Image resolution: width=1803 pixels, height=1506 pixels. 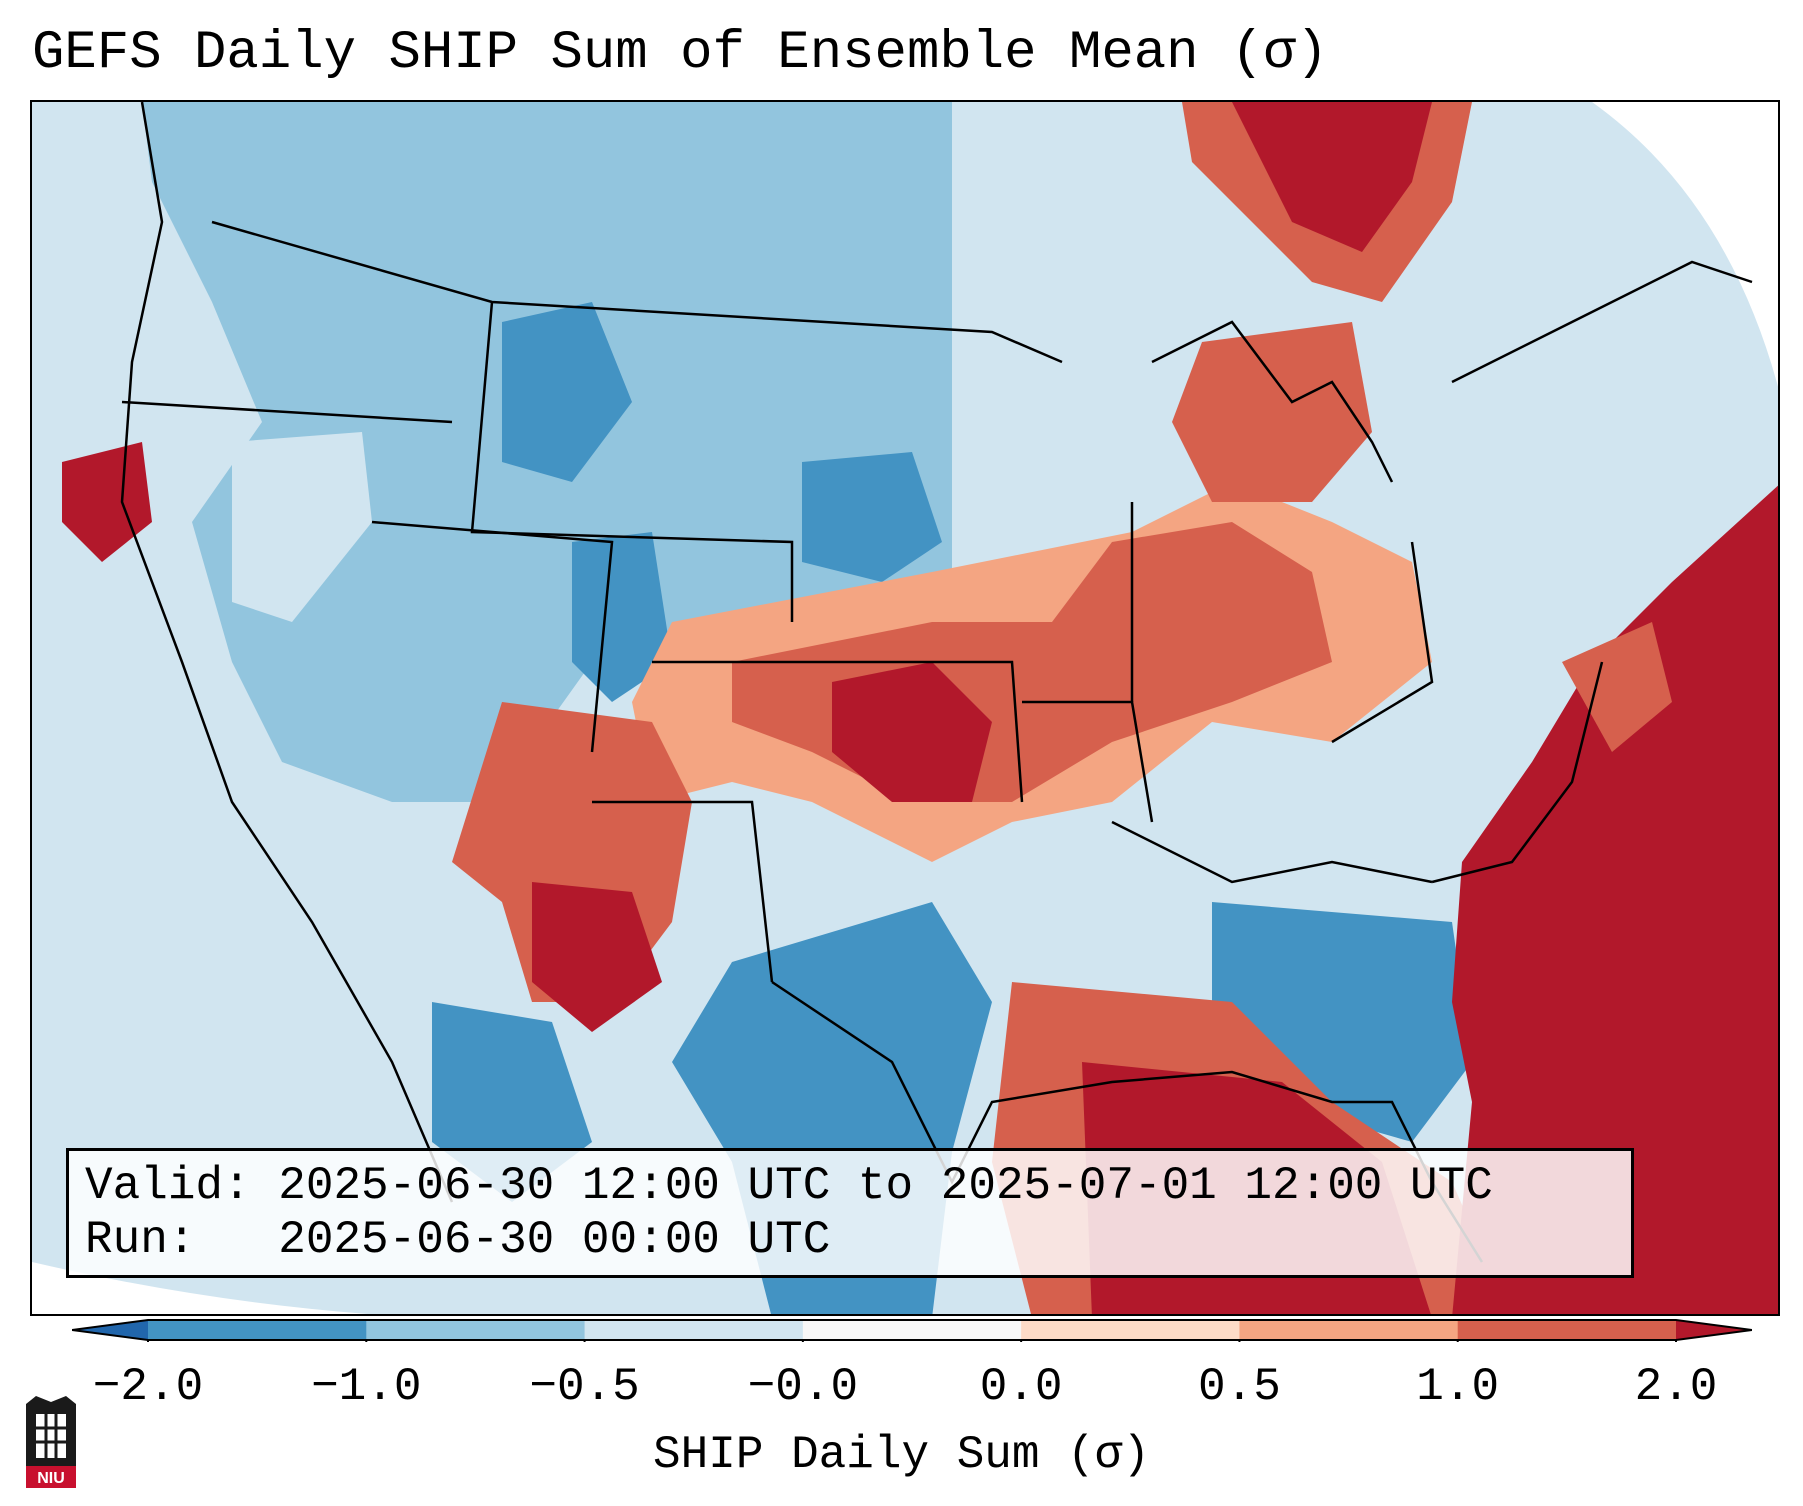 I want to click on border-wyoming, so click(x=632, y=461).